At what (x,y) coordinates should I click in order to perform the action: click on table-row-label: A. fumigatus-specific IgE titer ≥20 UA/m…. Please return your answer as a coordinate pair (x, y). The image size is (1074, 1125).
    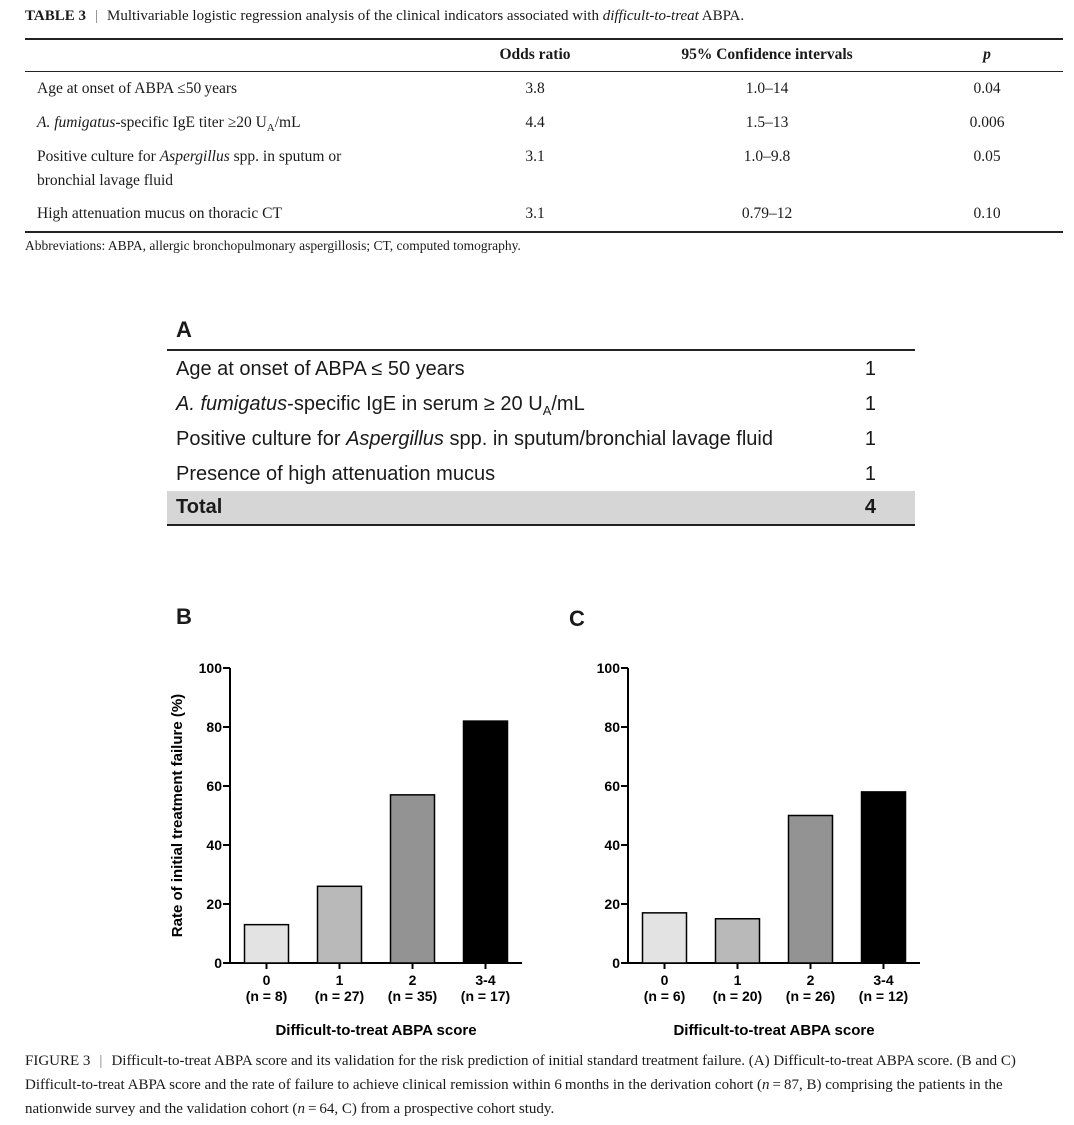
    Looking at the image, I should click on (169, 124).